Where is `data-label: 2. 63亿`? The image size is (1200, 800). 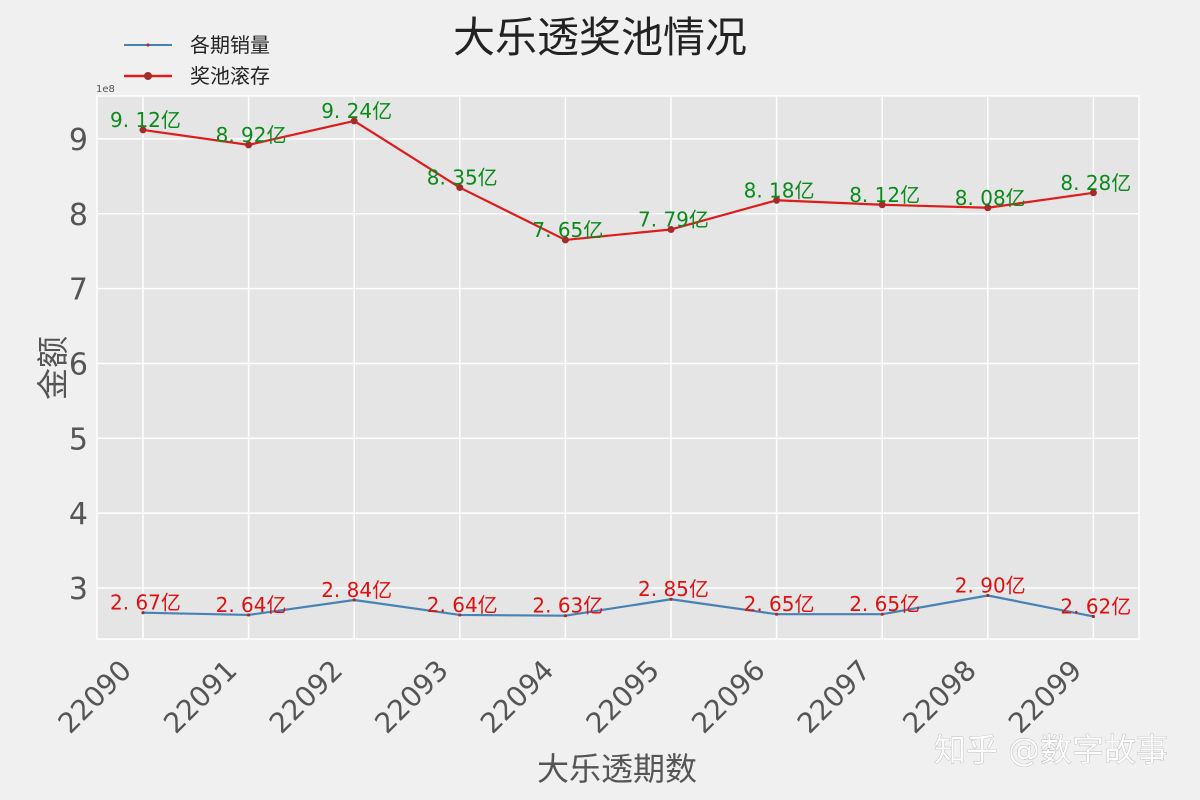
data-label: 2. 63亿 is located at coordinates (567, 606).